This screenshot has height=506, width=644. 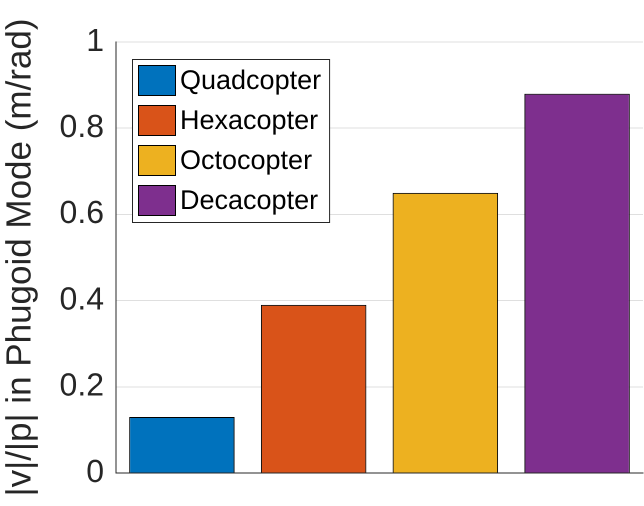 What do you see at coordinates (95, 40) in the screenshot?
I see `y-tick-label: 1` at bounding box center [95, 40].